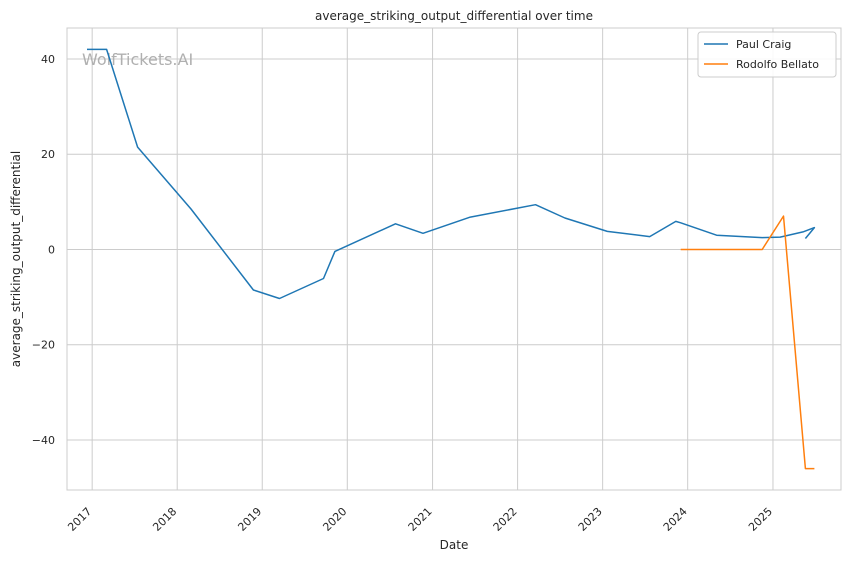 This screenshot has width=850, height=565. I want to click on y-tick-label: 20, so click(48, 154).